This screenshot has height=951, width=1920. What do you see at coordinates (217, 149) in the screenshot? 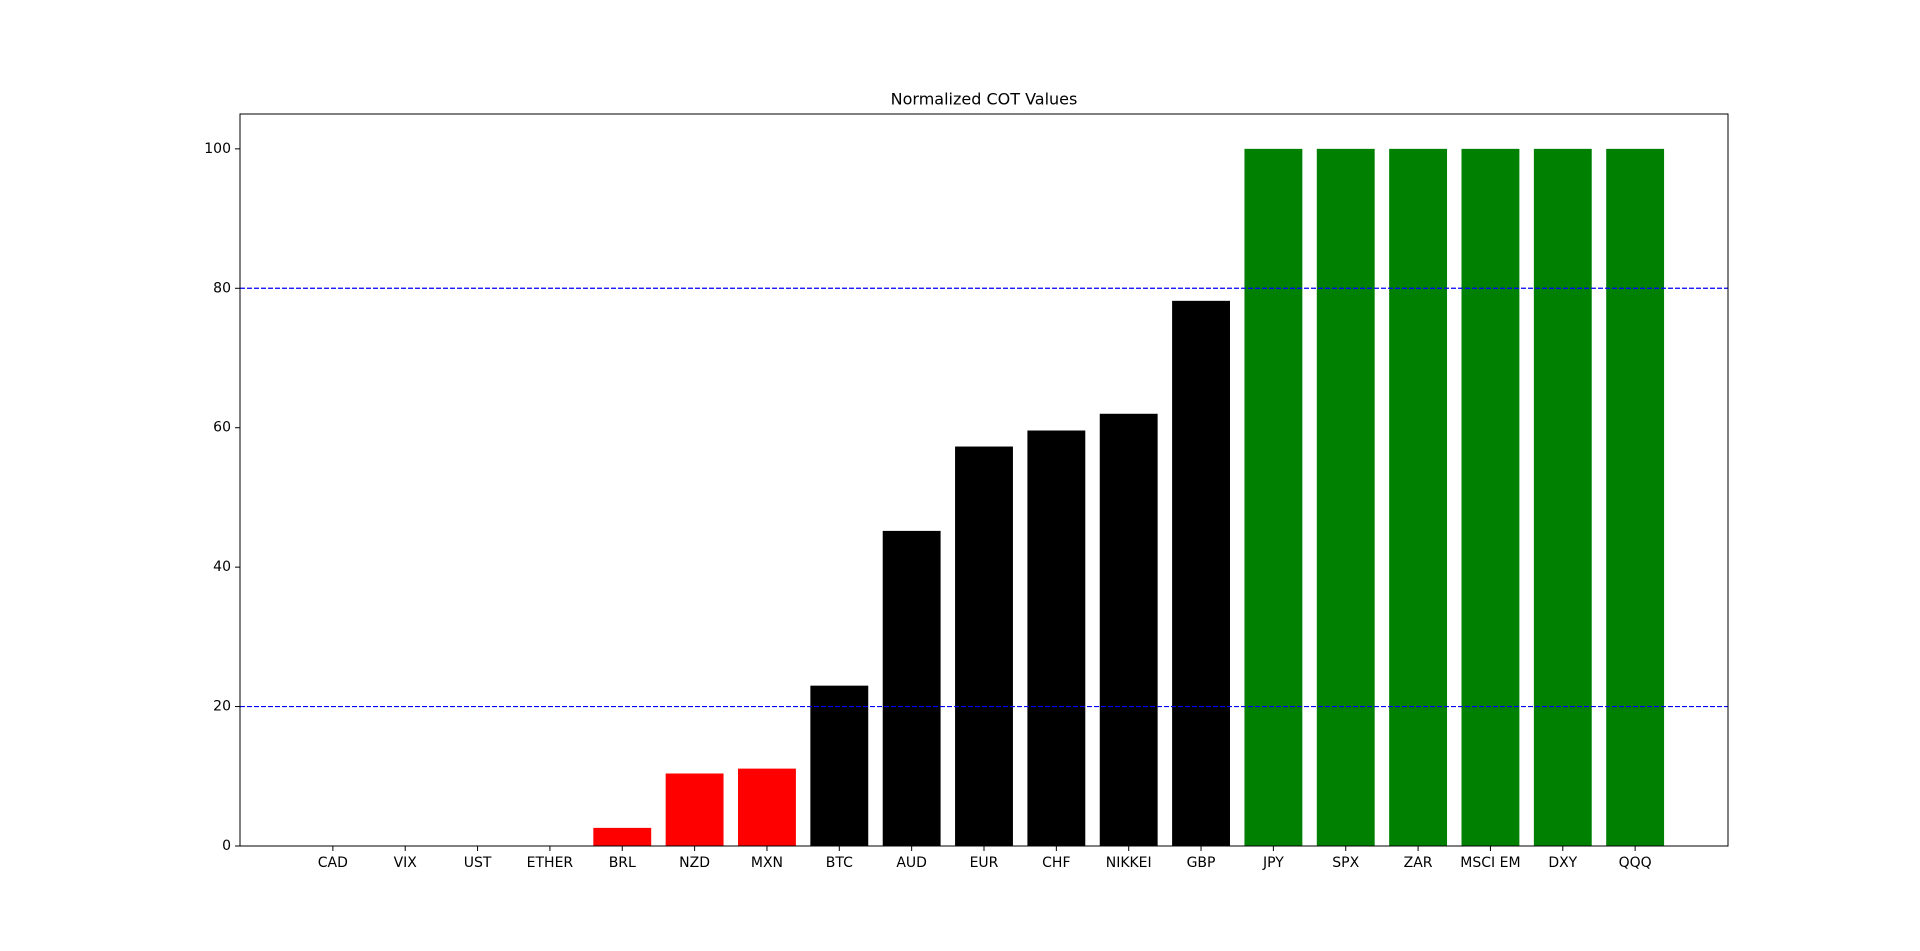
I see `y-tick-label: 100` at bounding box center [217, 149].